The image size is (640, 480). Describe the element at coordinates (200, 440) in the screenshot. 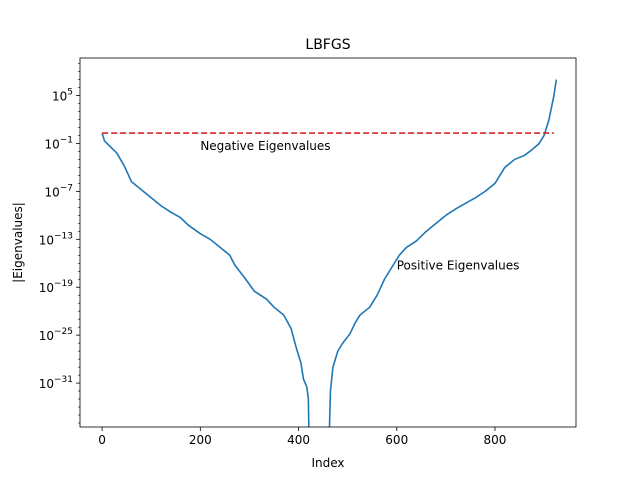

I see `x-tick-label: 200` at that location.